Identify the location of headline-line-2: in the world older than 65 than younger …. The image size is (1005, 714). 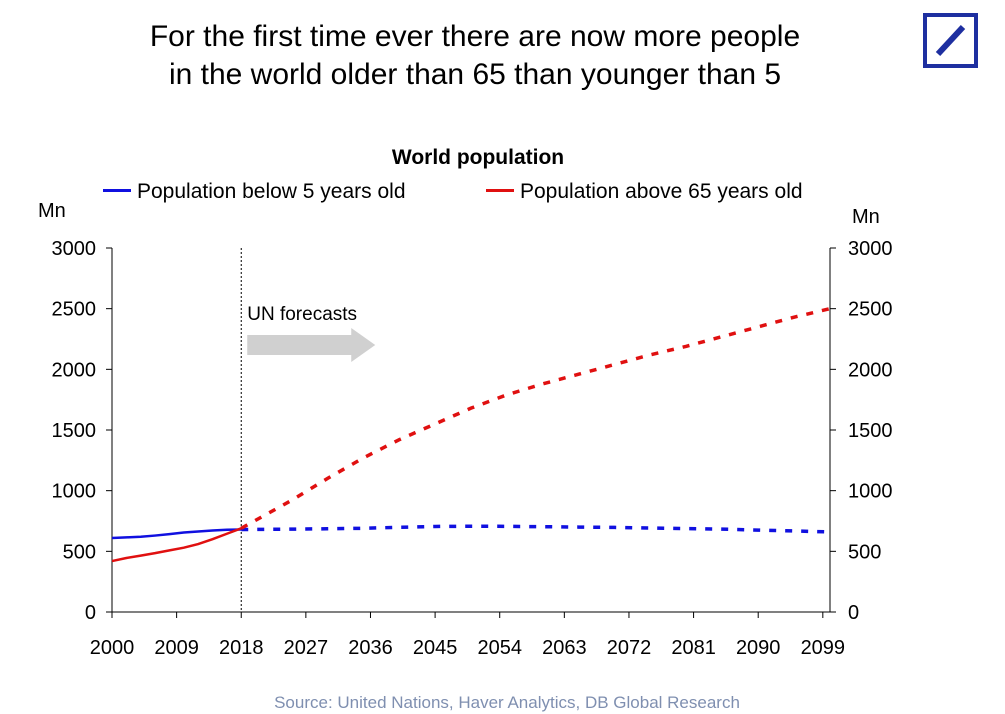
(475, 74).